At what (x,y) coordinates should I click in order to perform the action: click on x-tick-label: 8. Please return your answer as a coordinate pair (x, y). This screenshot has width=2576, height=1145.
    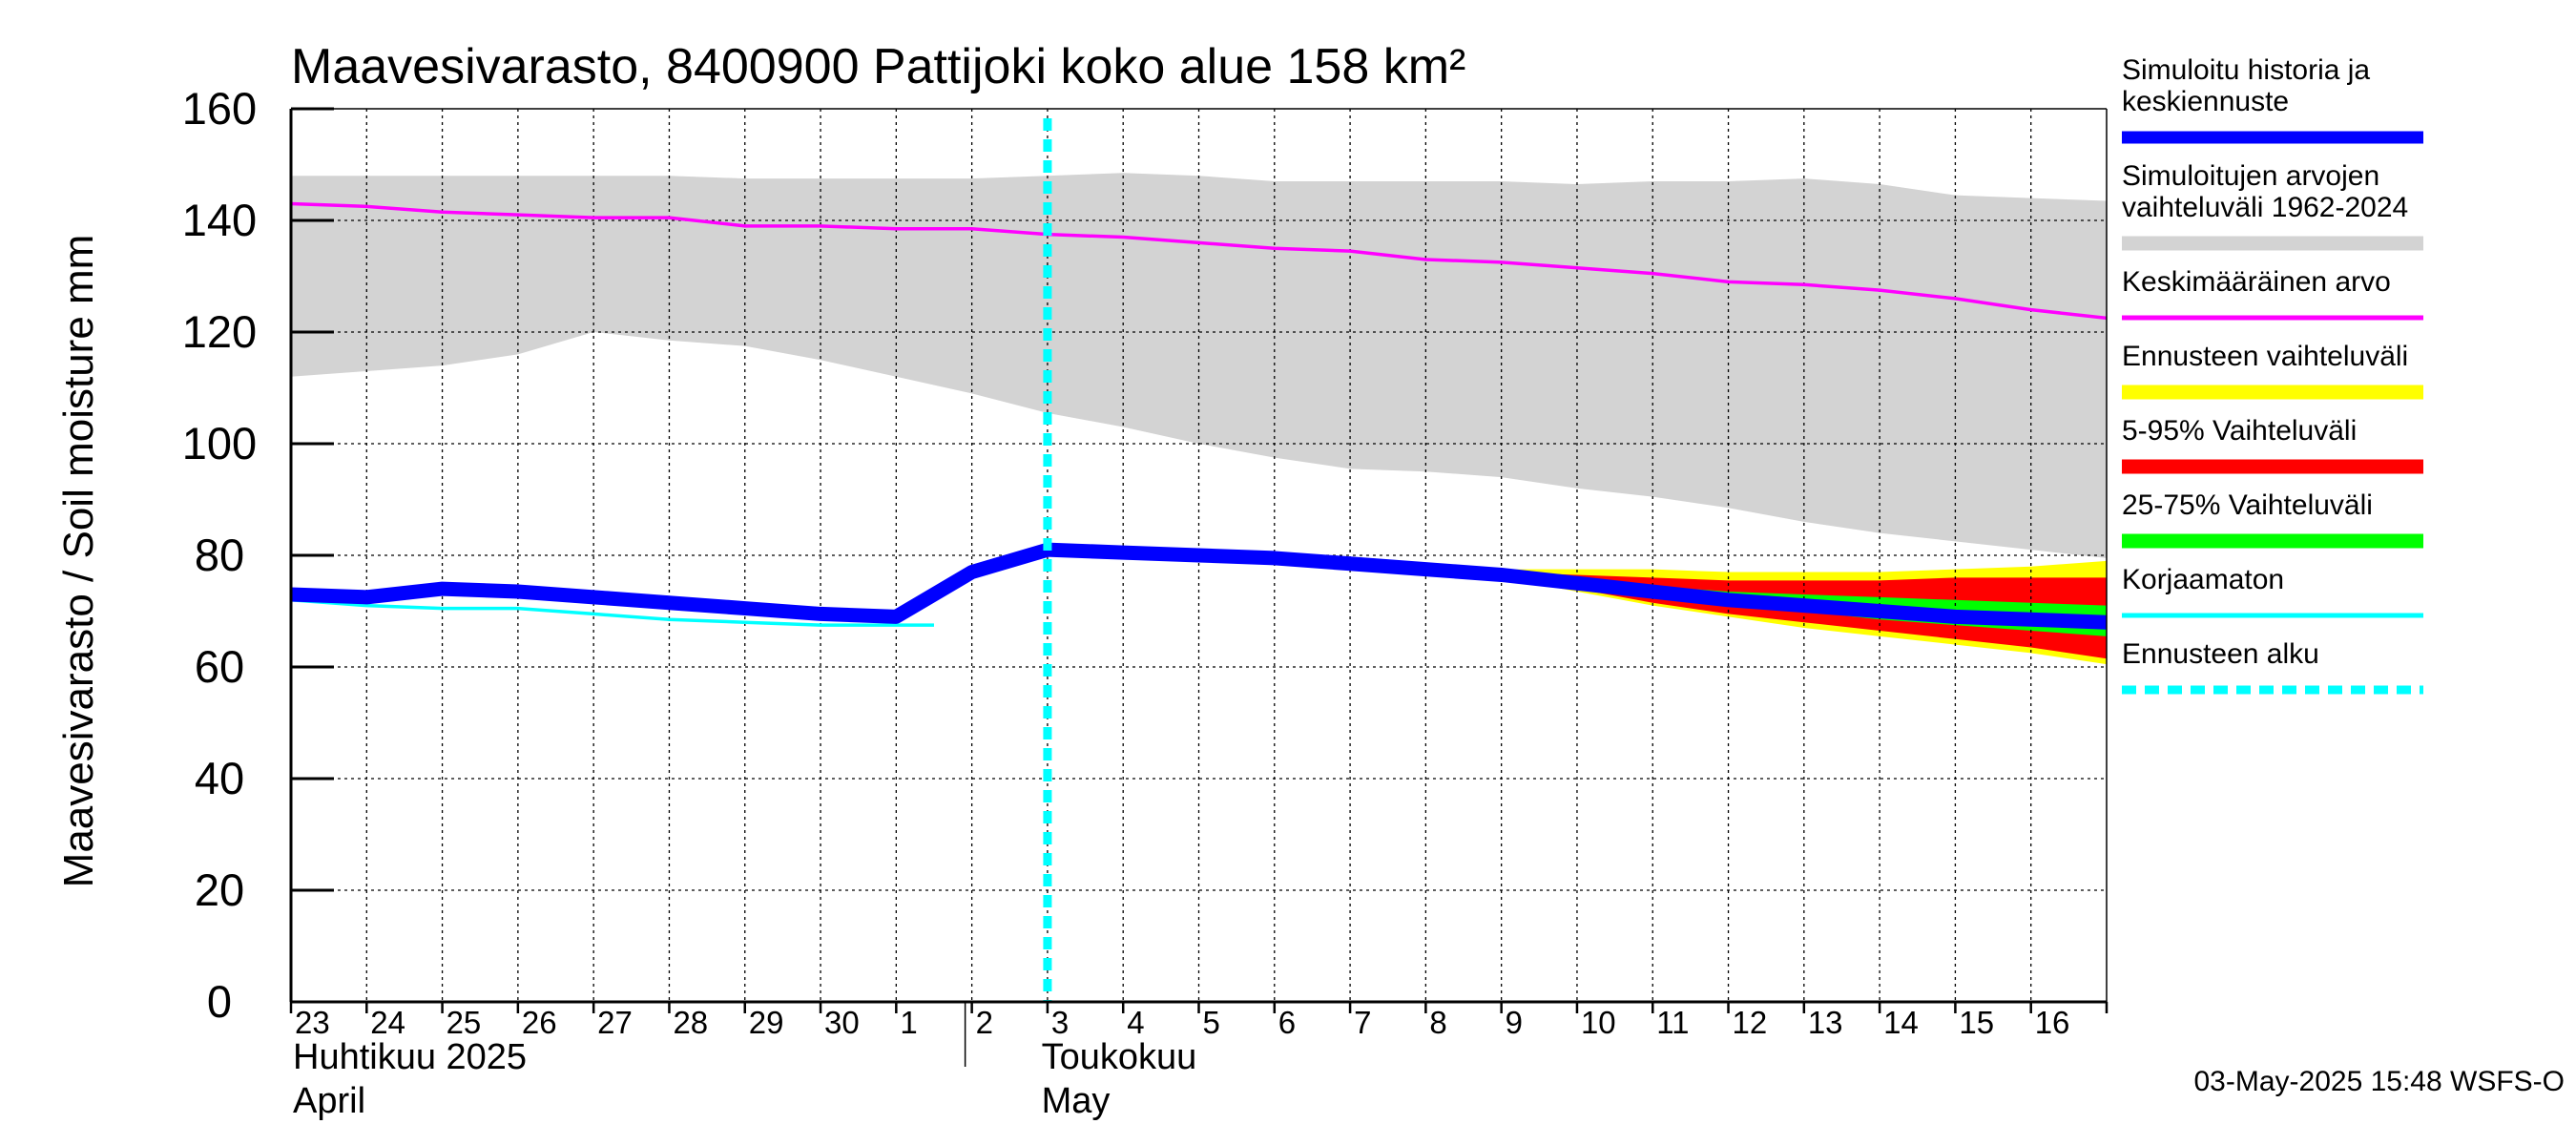
    Looking at the image, I should click on (1437, 1022).